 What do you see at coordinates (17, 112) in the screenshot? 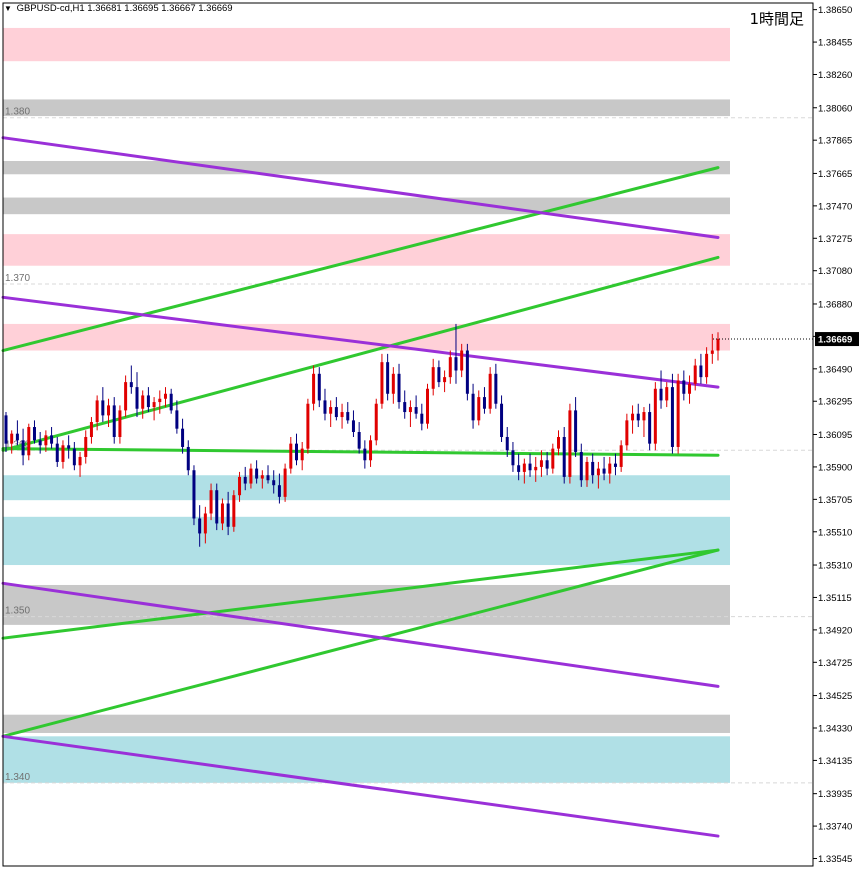
I see `round-level-label: 1.380` at bounding box center [17, 112].